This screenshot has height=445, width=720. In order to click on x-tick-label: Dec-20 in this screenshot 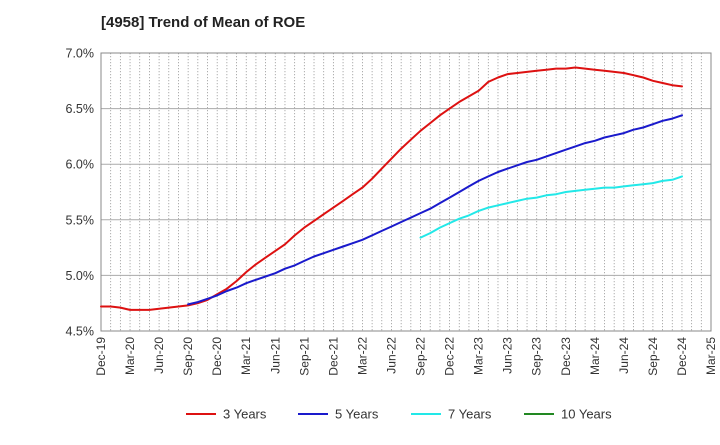, I will do `click(217, 356)`.